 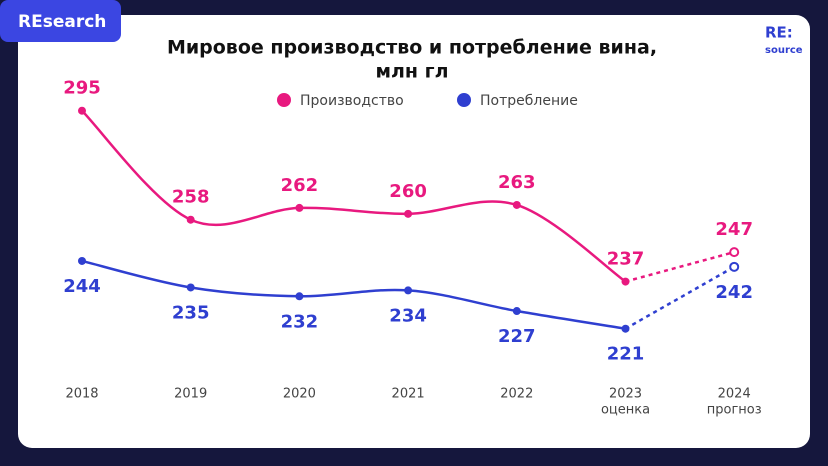 I want to click on value-label: 260, so click(x=408, y=191).